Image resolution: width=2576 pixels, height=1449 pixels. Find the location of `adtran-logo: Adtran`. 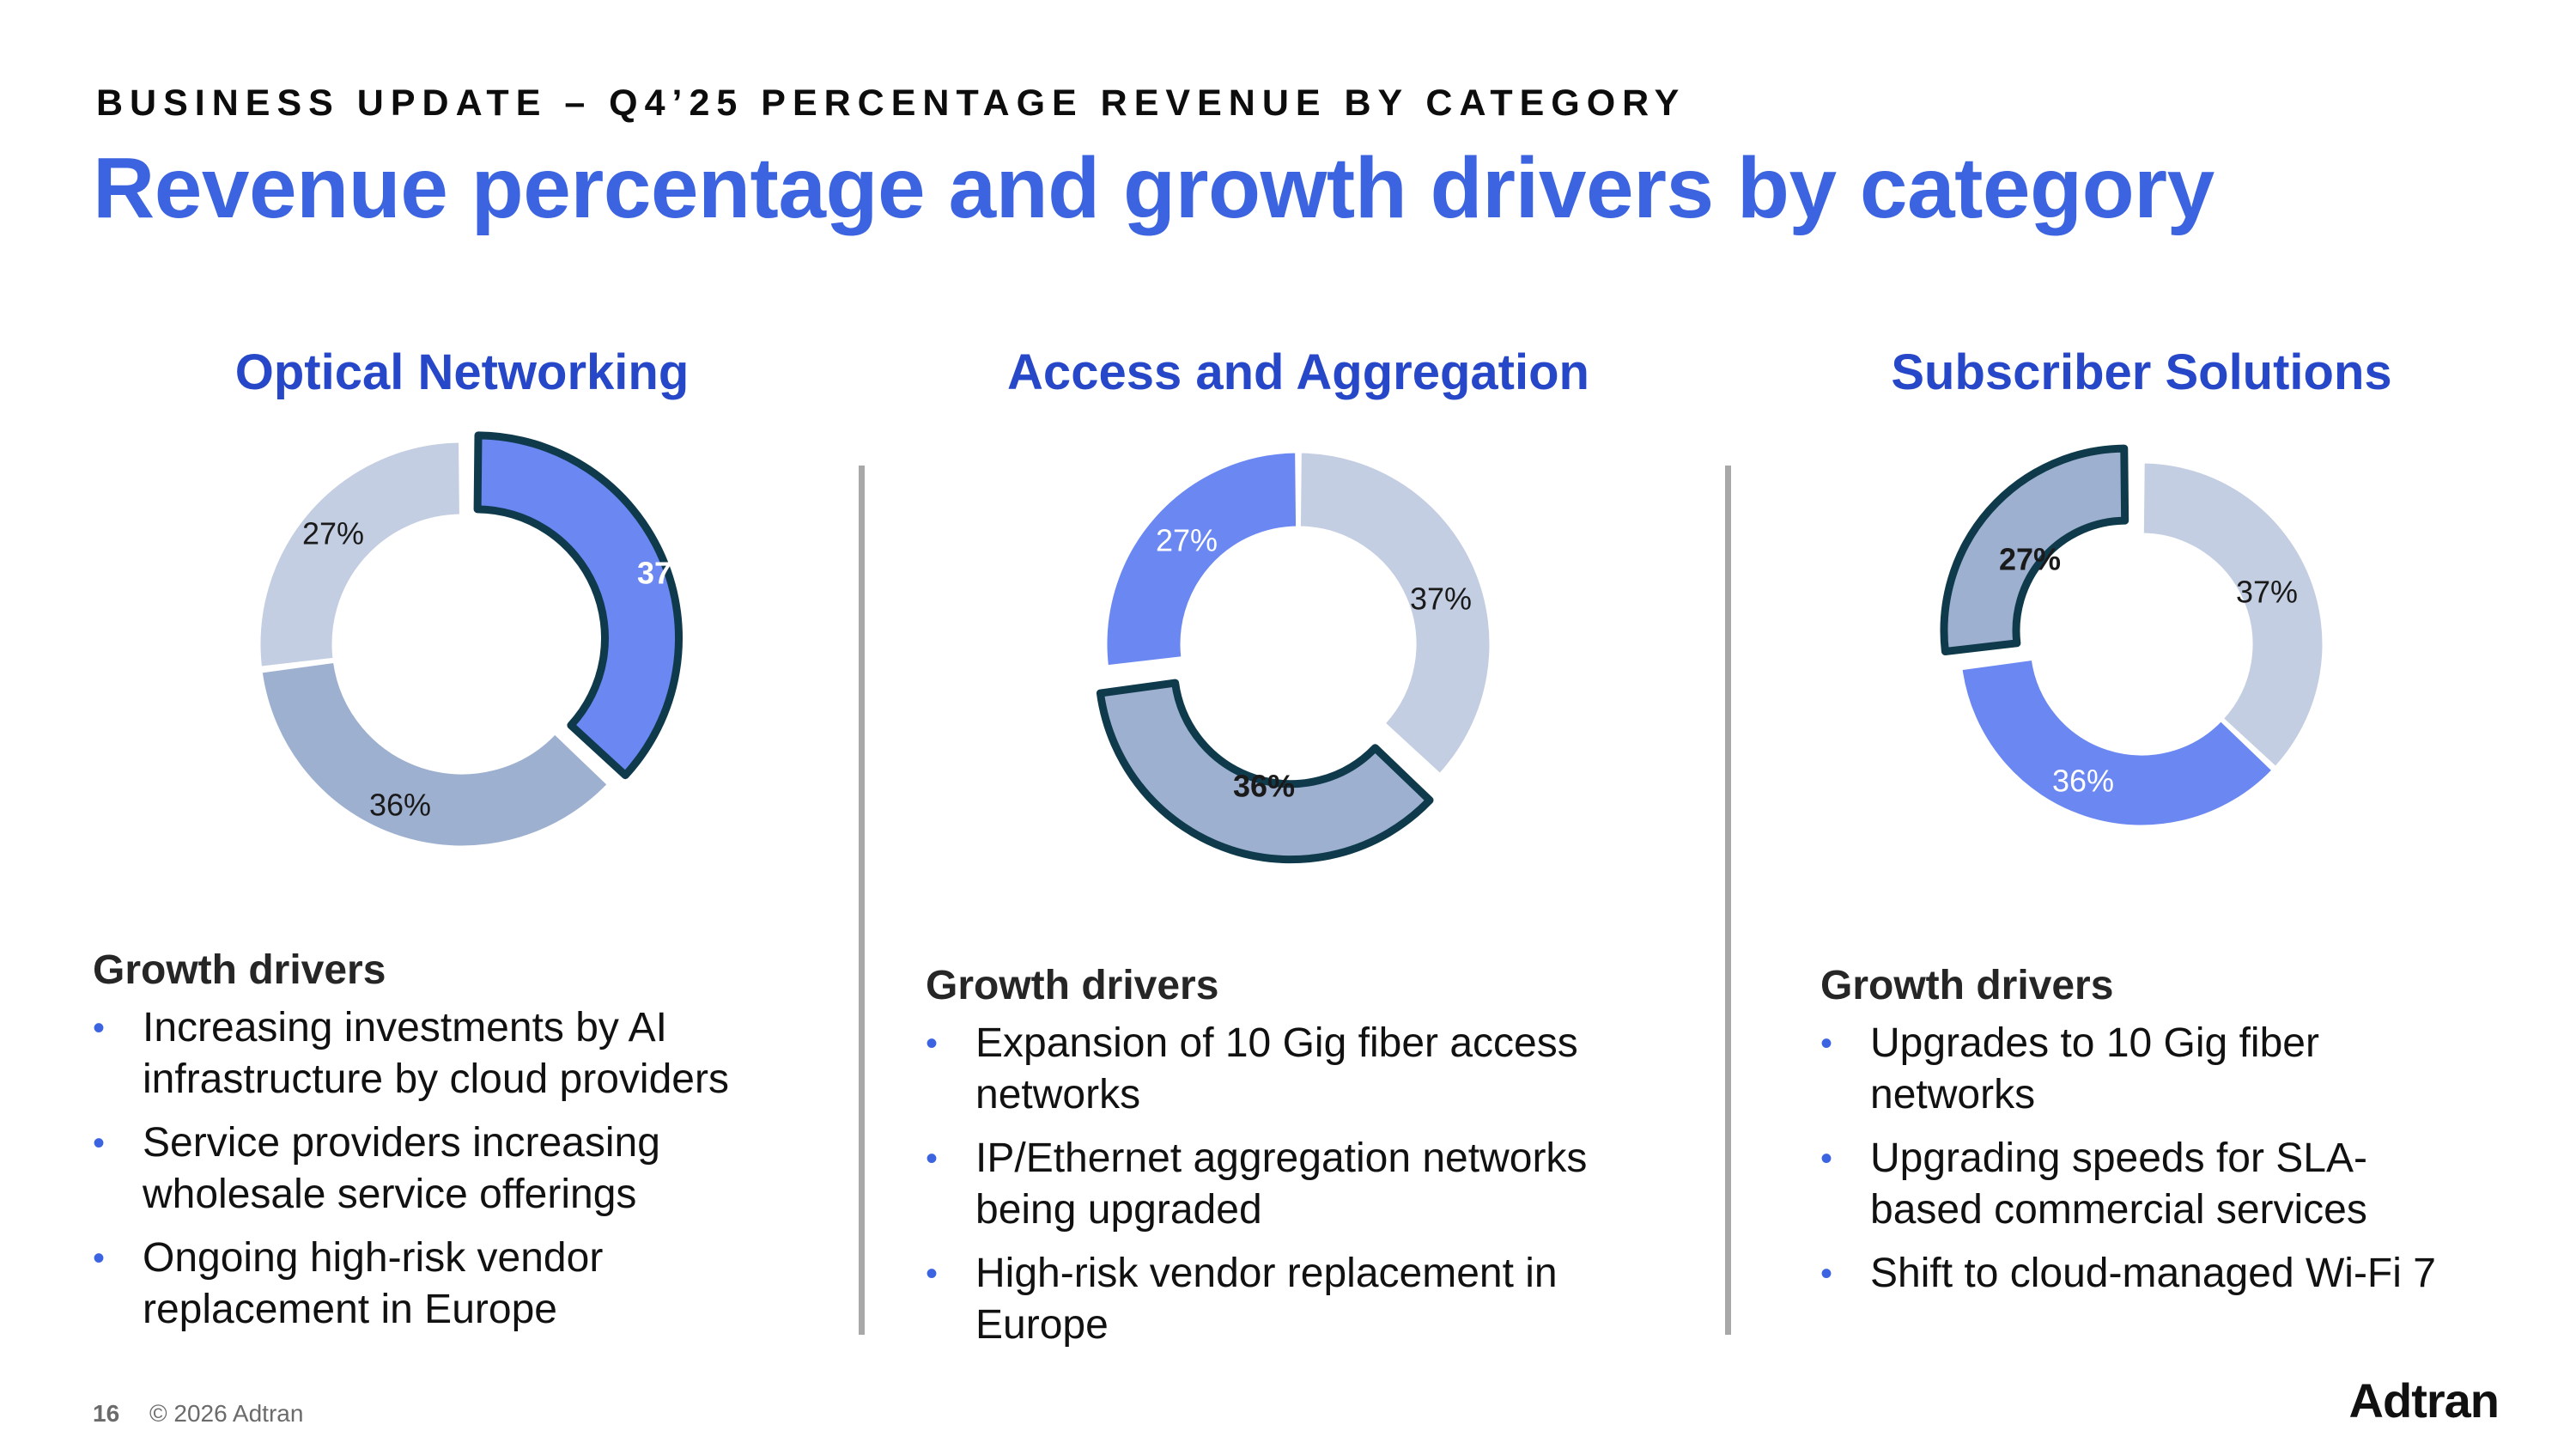

adtran-logo: Adtran is located at coordinates (2424, 1400).